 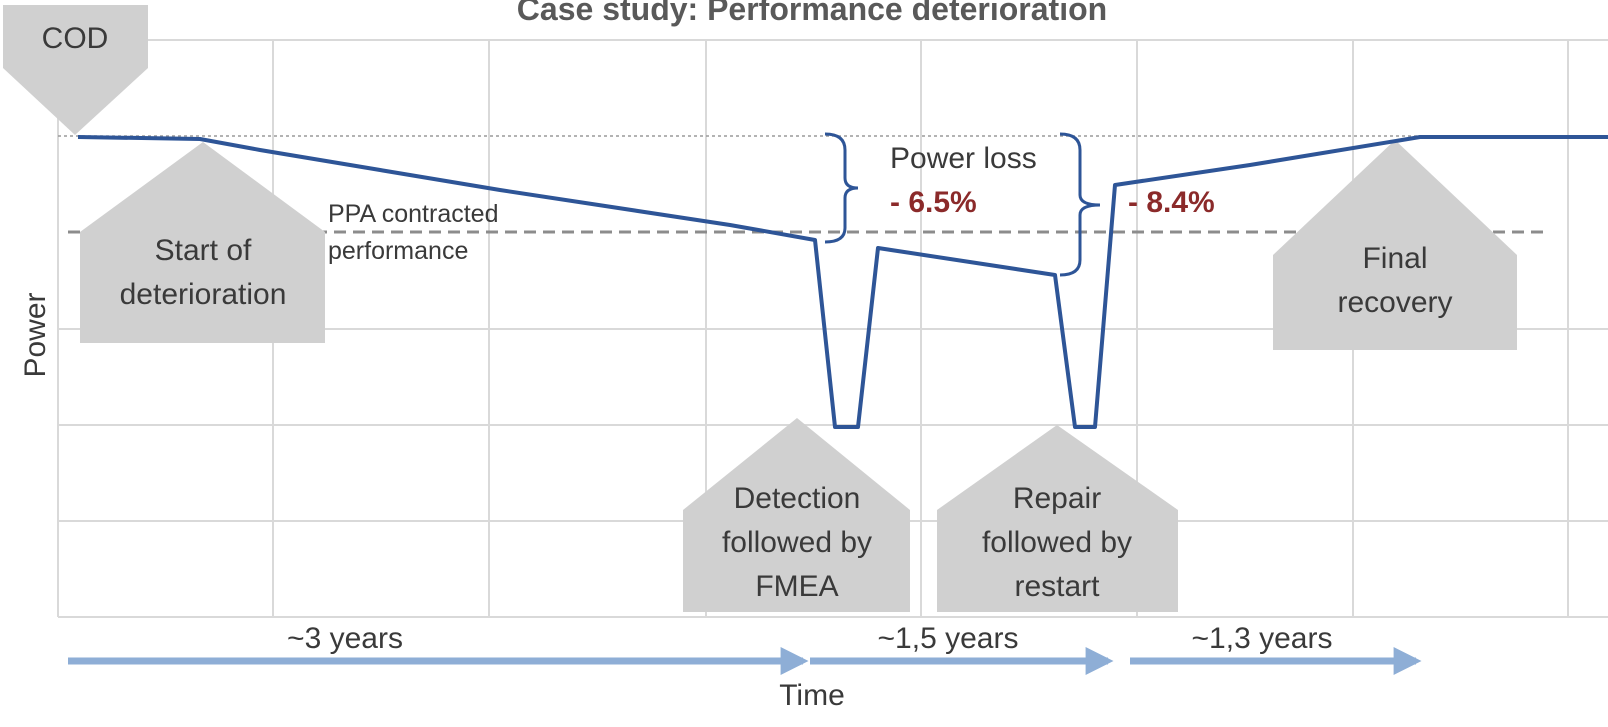 What do you see at coordinates (812, 13) in the screenshot?
I see `title: Case study: Performance deterioration` at bounding box center [812, 13].